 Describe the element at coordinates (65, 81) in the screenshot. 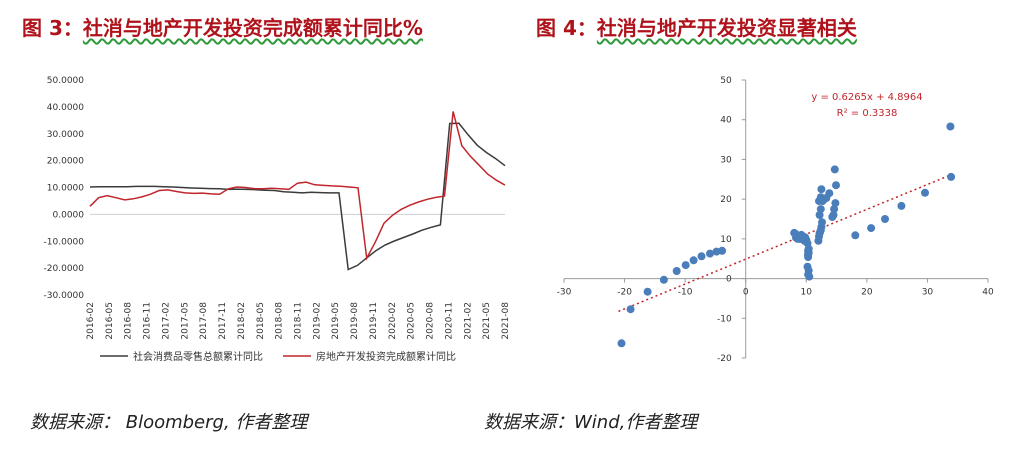

I see `y-tick-label: 50.0000` at that location.